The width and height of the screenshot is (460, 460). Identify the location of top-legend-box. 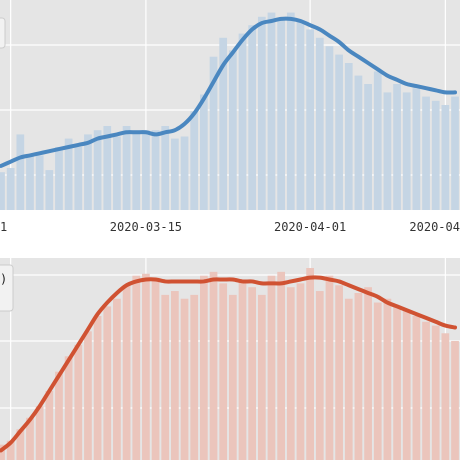
(3, 33).